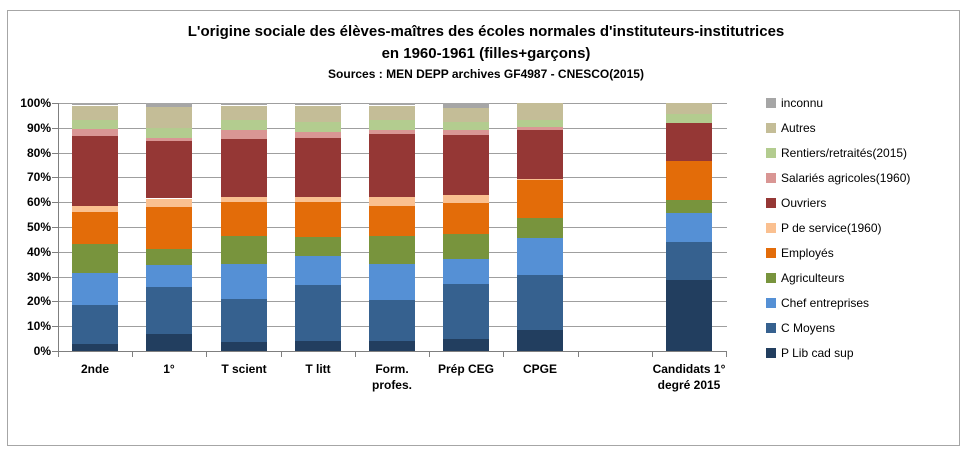 The image size is (972, 458). What do you see at coordinates (318, 369) in the screenshot?
I see `category-label: T litt` at bounding box center [318, 369].